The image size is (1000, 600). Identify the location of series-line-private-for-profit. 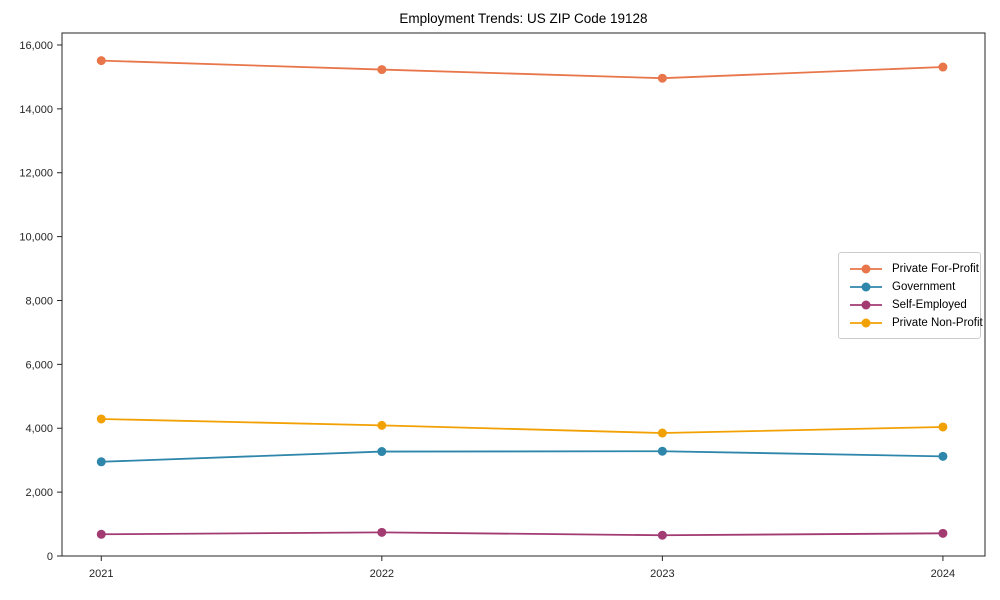
(522, 69).